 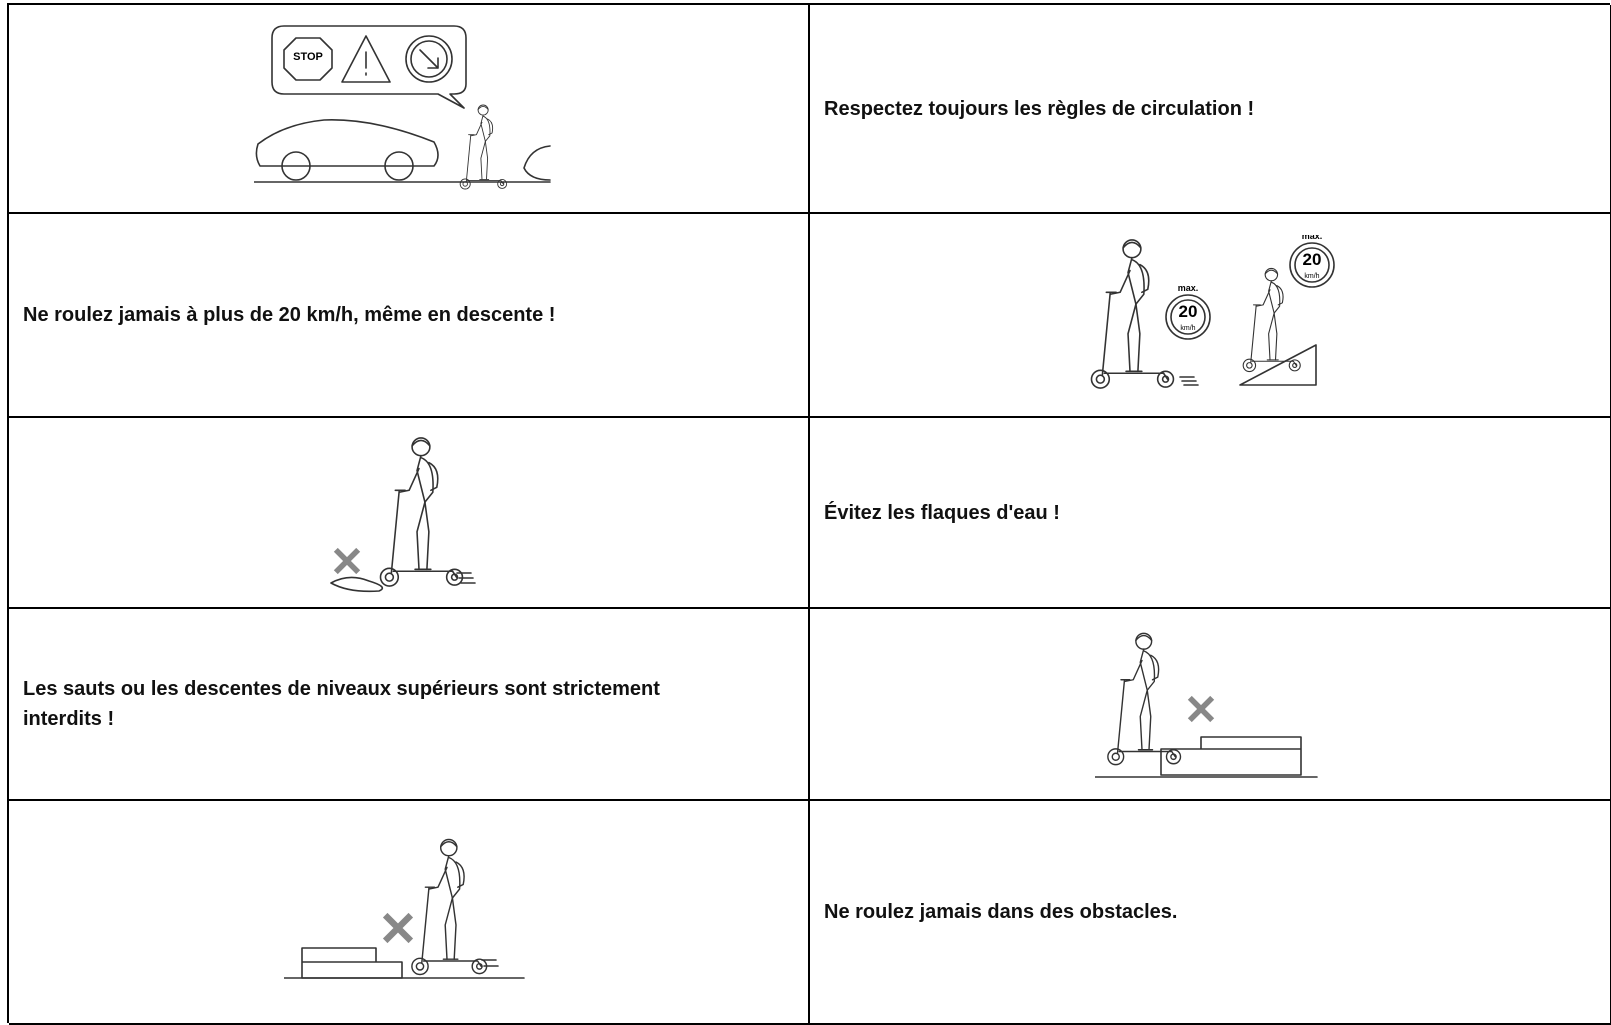 What do you see at coordinates (1206, 705) in the screenshot?
I see `jump-illustration` at bounding box center [1206, 705].